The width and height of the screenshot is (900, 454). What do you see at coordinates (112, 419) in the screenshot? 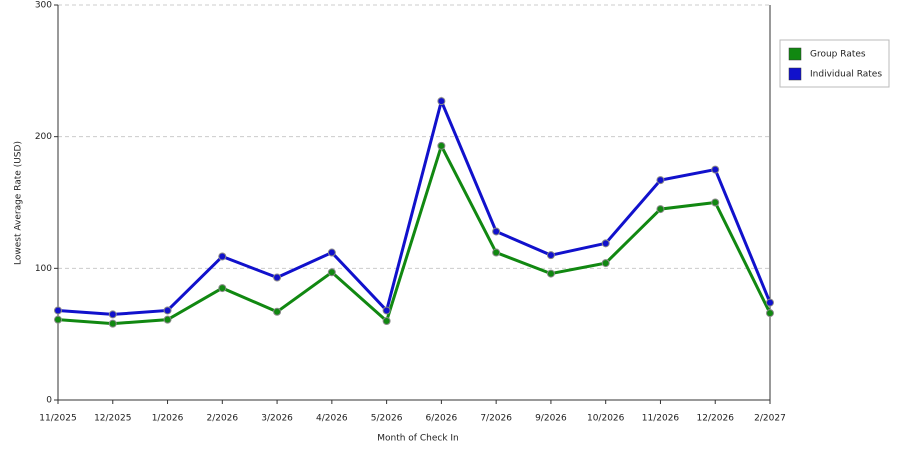
I see `x-tick-label: 12/2025` at bounding box center [112, 419].